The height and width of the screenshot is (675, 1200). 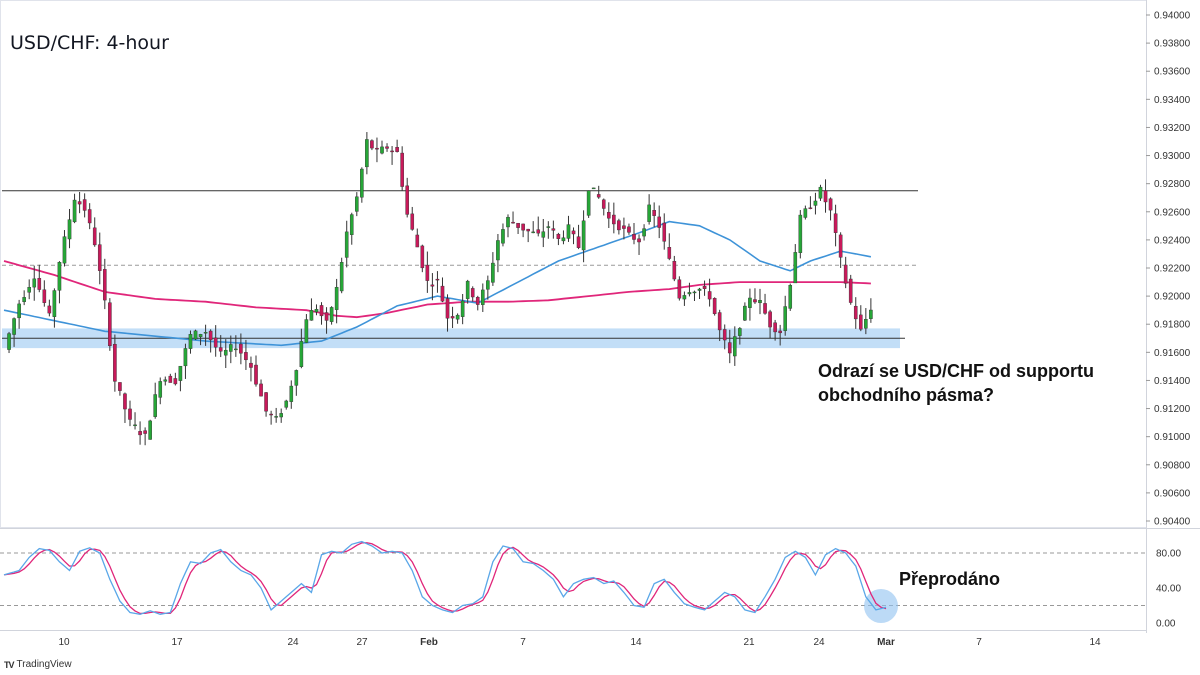 What do you see at coordinates (1168, 554) in the screenshot?
I see `oscillator-tick-label: 80.00` at bounding box center [1168, 554].